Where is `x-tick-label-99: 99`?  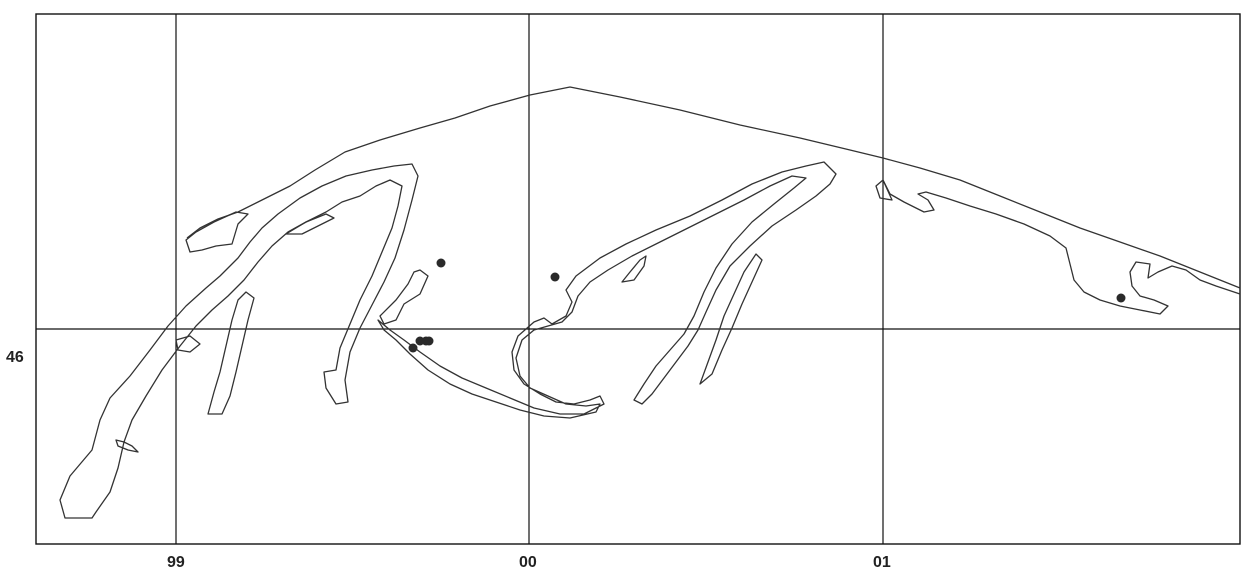
x-tick-label-99: 99 is located at coordinates (176, 562).